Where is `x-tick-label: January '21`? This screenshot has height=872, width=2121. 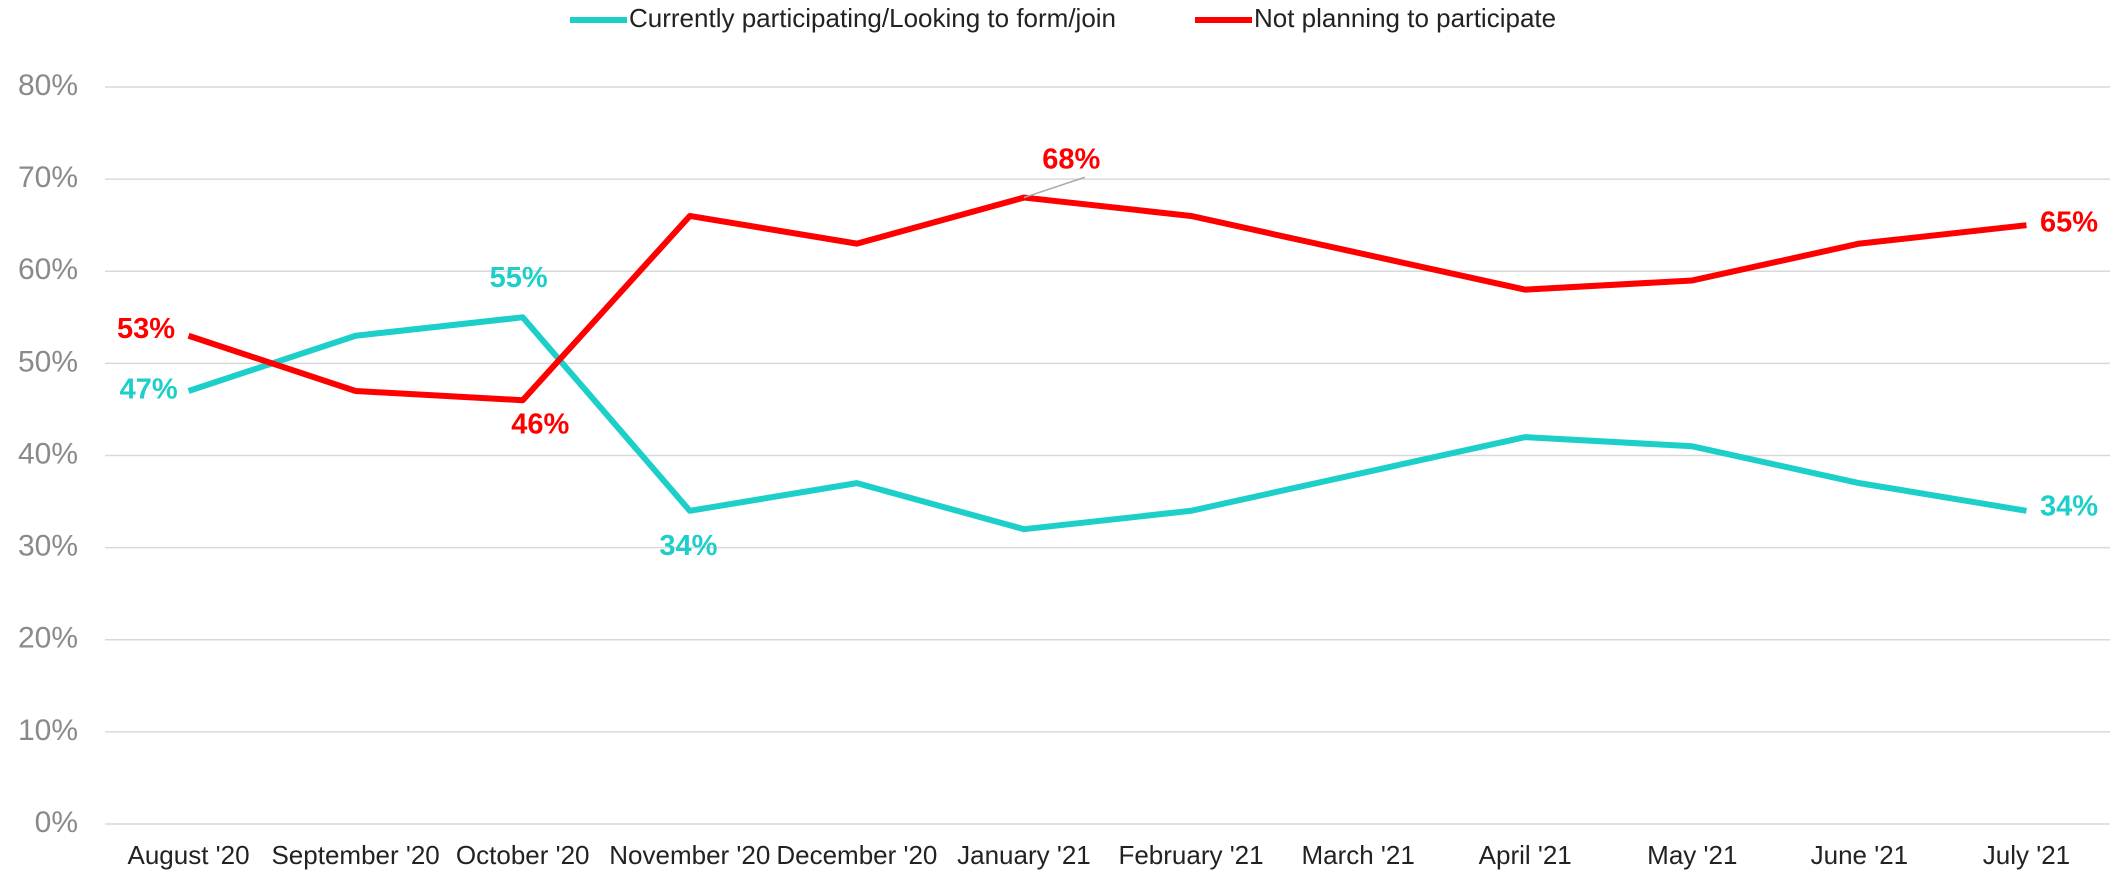
x-tick-label: January '21 is located at coordinates (1024, 855).